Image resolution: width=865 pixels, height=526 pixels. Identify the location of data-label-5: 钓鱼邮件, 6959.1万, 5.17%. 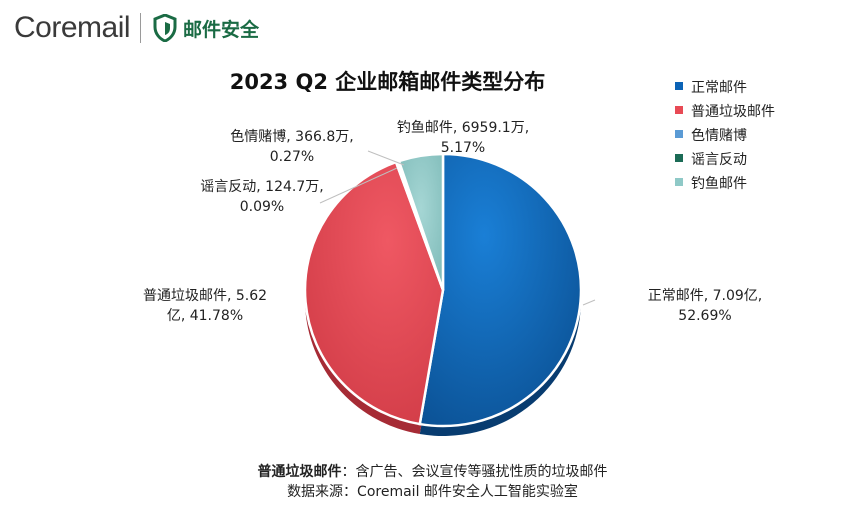
(463, 137).